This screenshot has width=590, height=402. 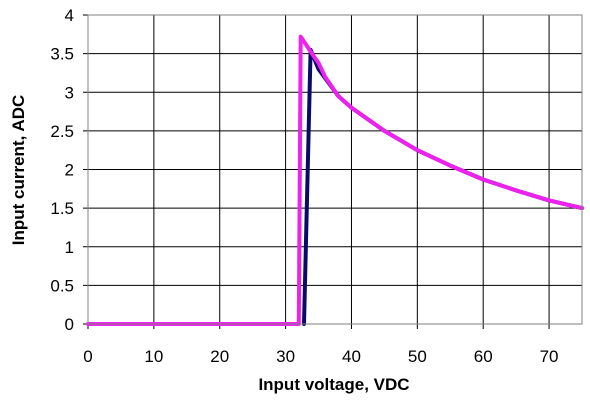 What do you see at coordinates (351, 356) in the screenshot?
I see `x-tick-label: 40` at bounding box center [351, 356].